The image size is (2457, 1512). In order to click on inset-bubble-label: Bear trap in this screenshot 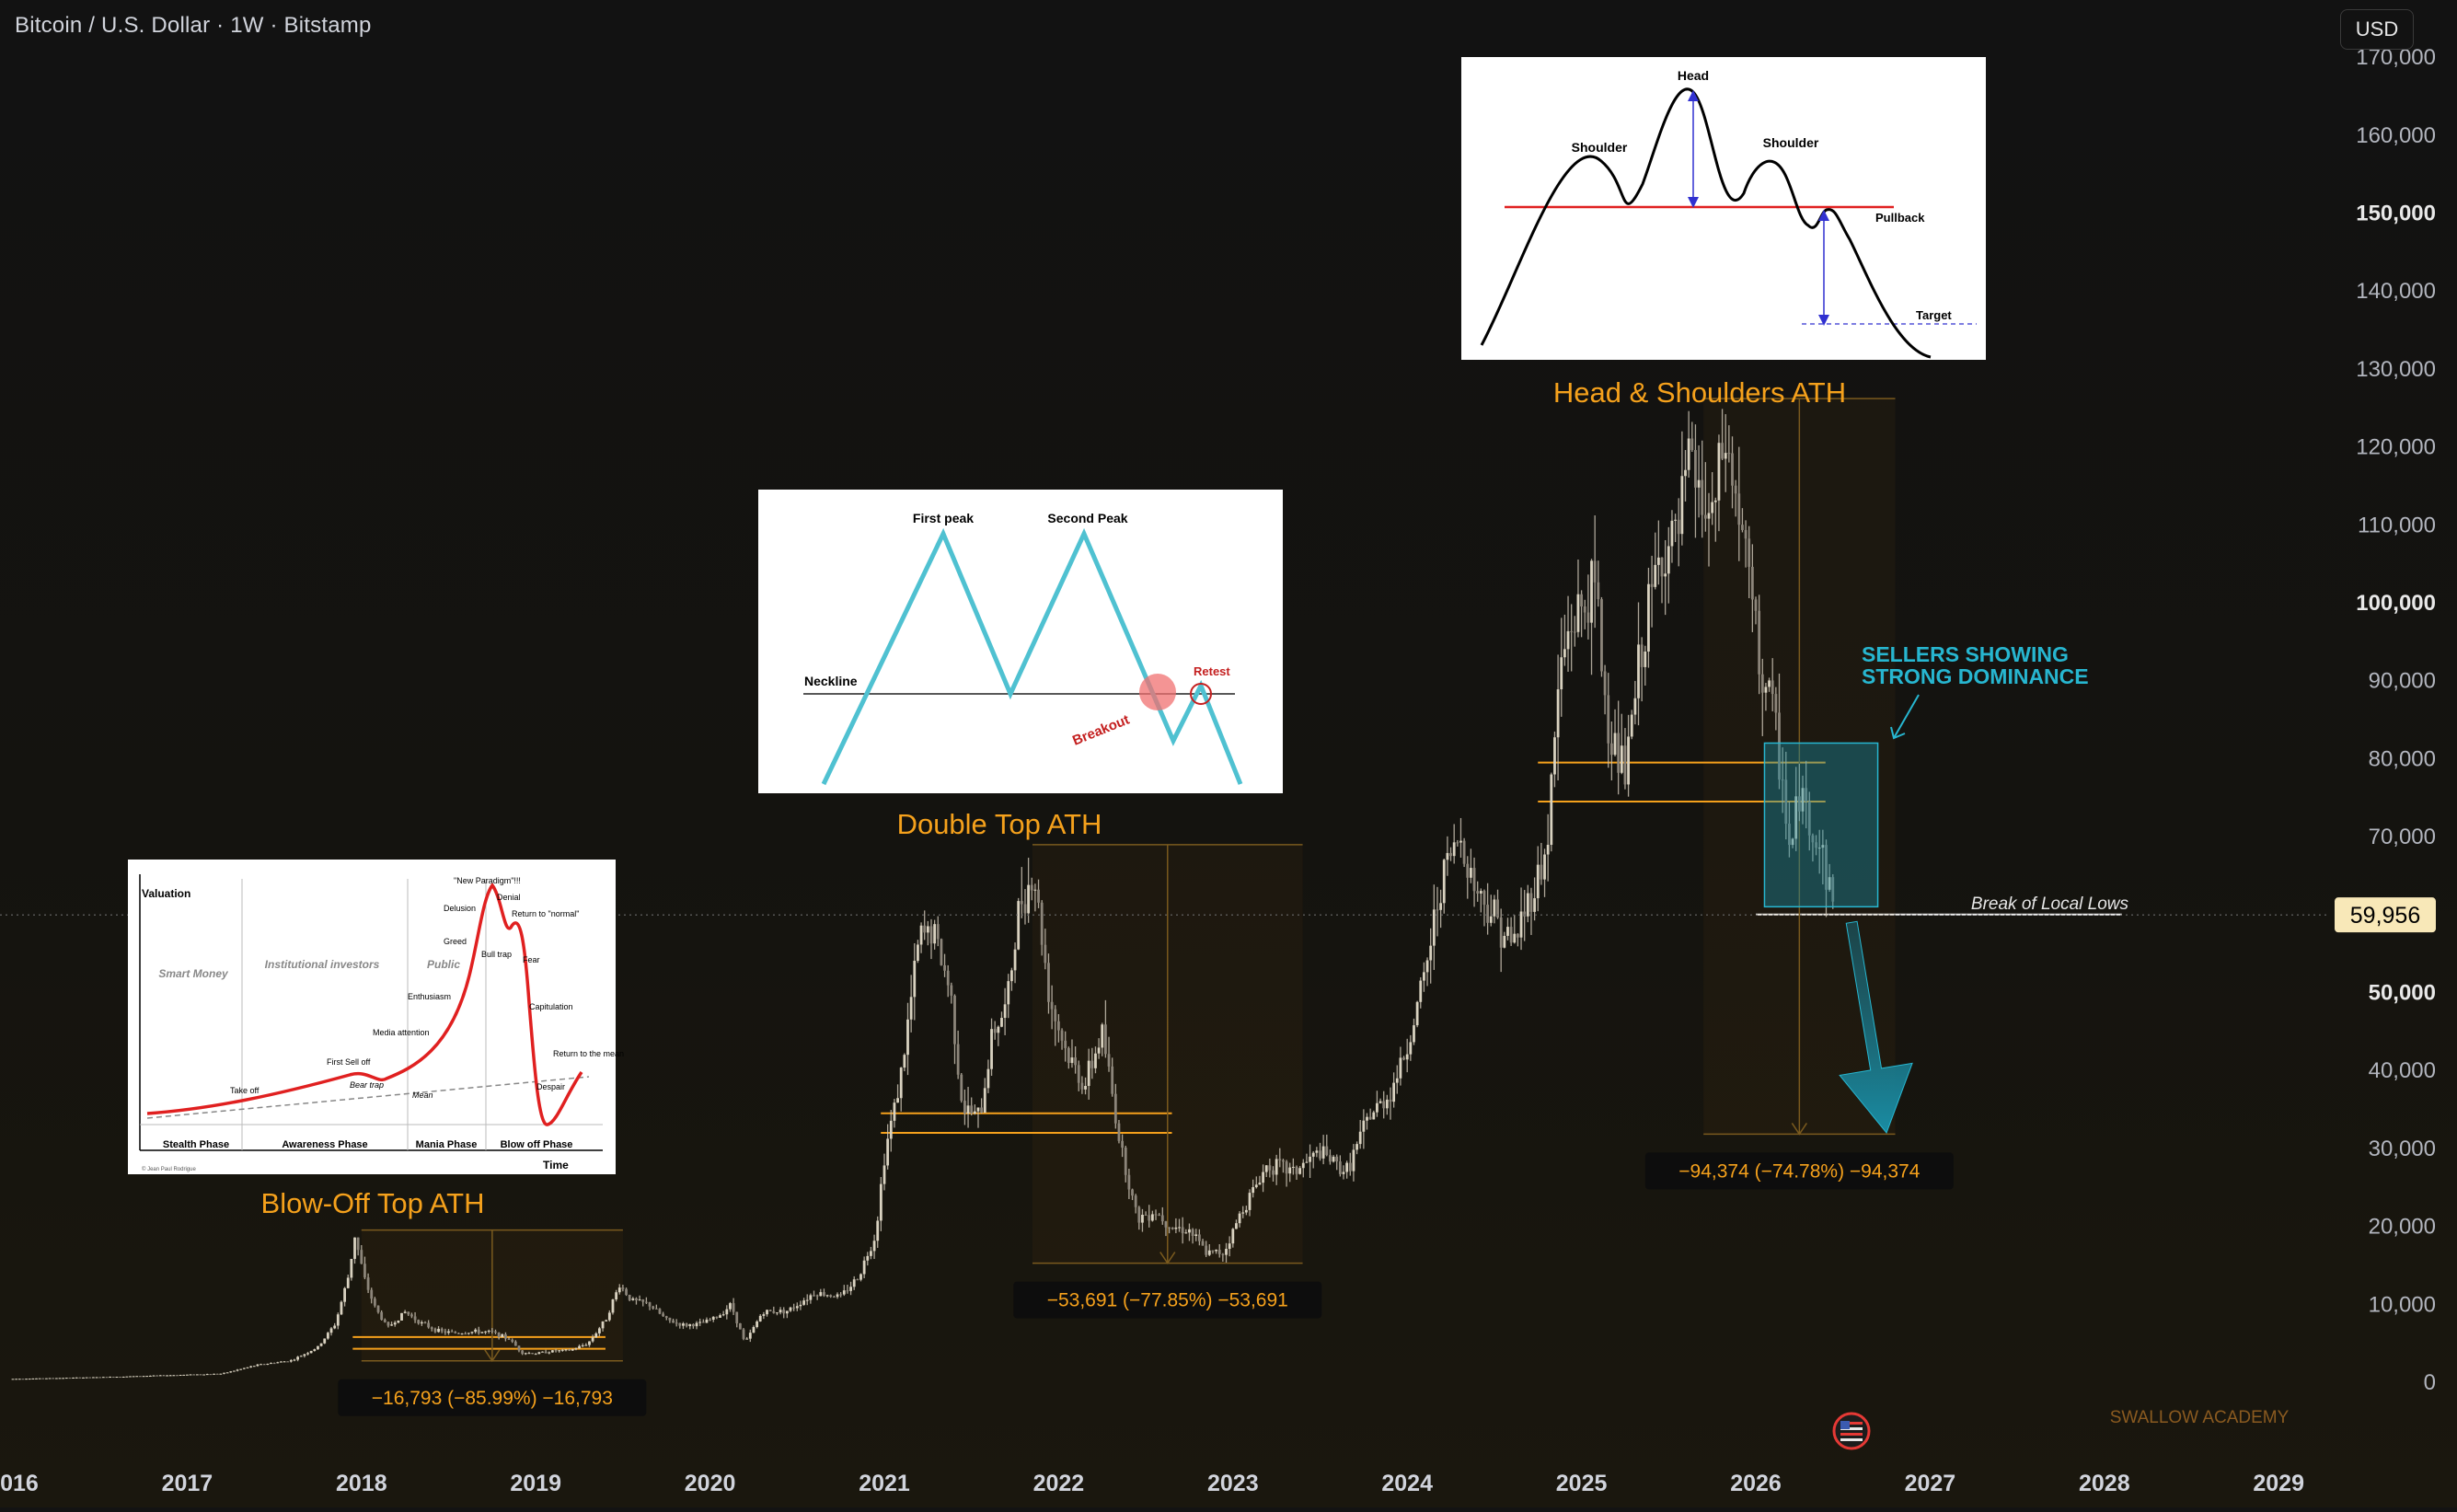, I will do `click(367, 1085)`.